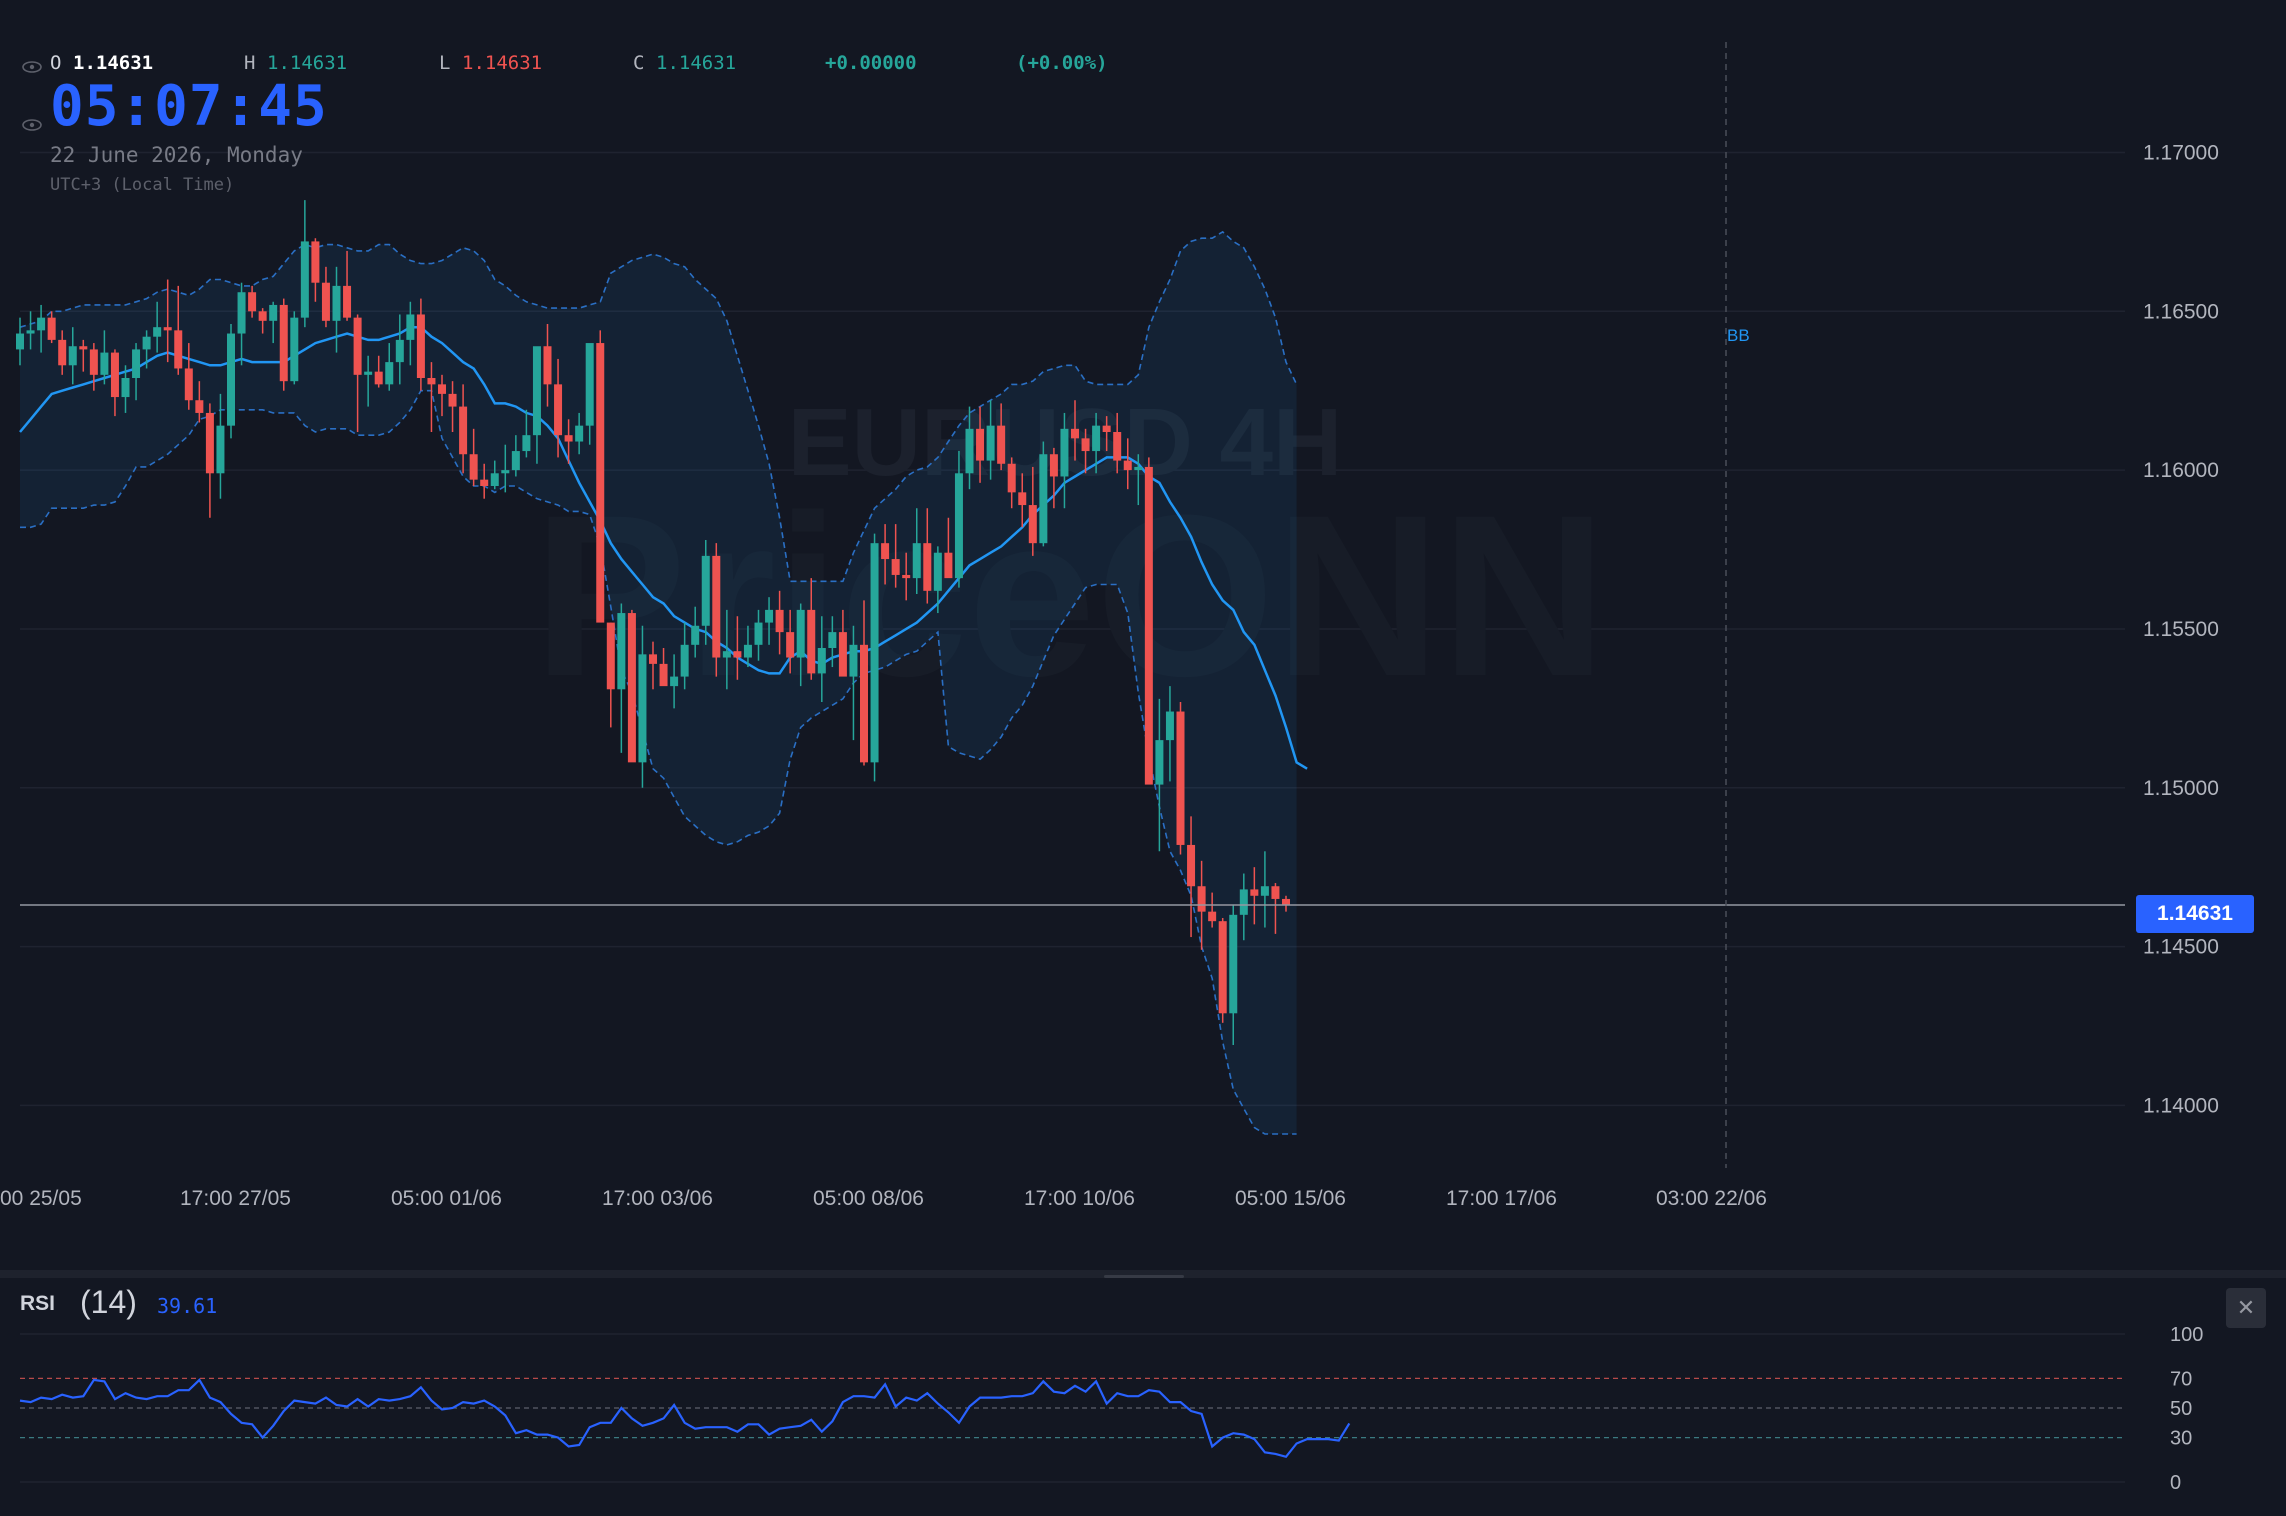 This screenshot has height=1516, width=2286. What do you see at coordinates (38, 1303) in the screenshot?
I see `rsi-label: RSI` at bounding box center [38, 1303].